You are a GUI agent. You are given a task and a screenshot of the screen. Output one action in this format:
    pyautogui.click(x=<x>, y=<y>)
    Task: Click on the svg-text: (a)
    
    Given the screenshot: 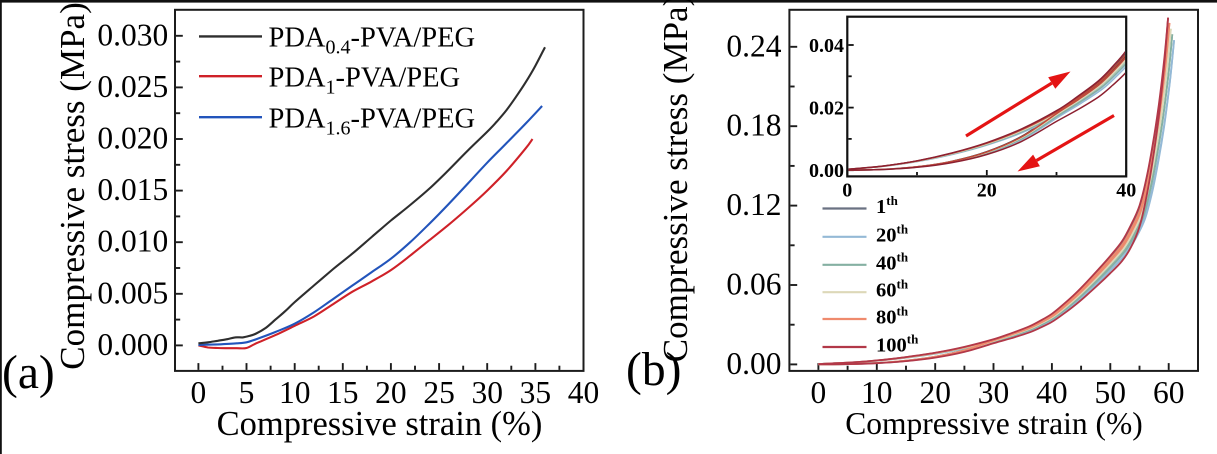 What is the action you would take?
    pyautogui.click(x=28, y=373)
    